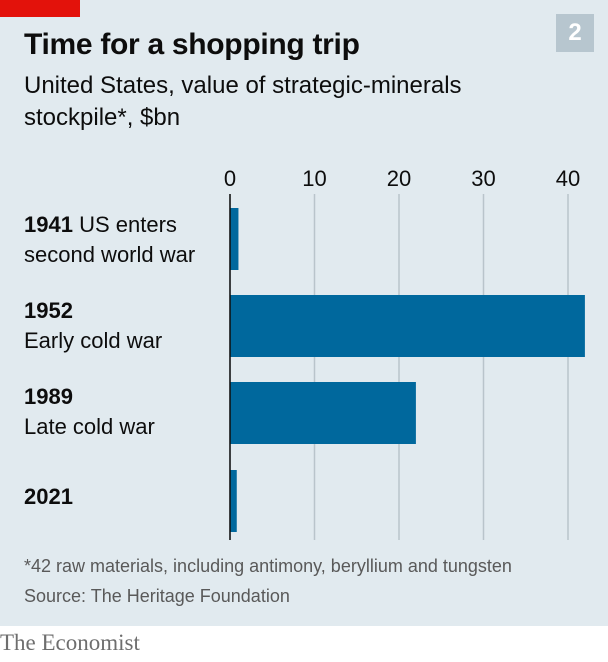 The width and height of the screenshot is (608, 662). I want to click on category-desc: US enters second world war, so click(110, 239).